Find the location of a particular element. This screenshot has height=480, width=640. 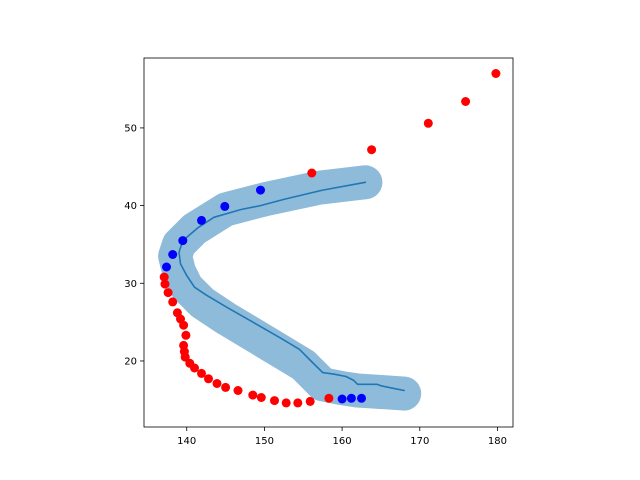

y-tick-label-2: 40 is located at coordinates (130, 206).